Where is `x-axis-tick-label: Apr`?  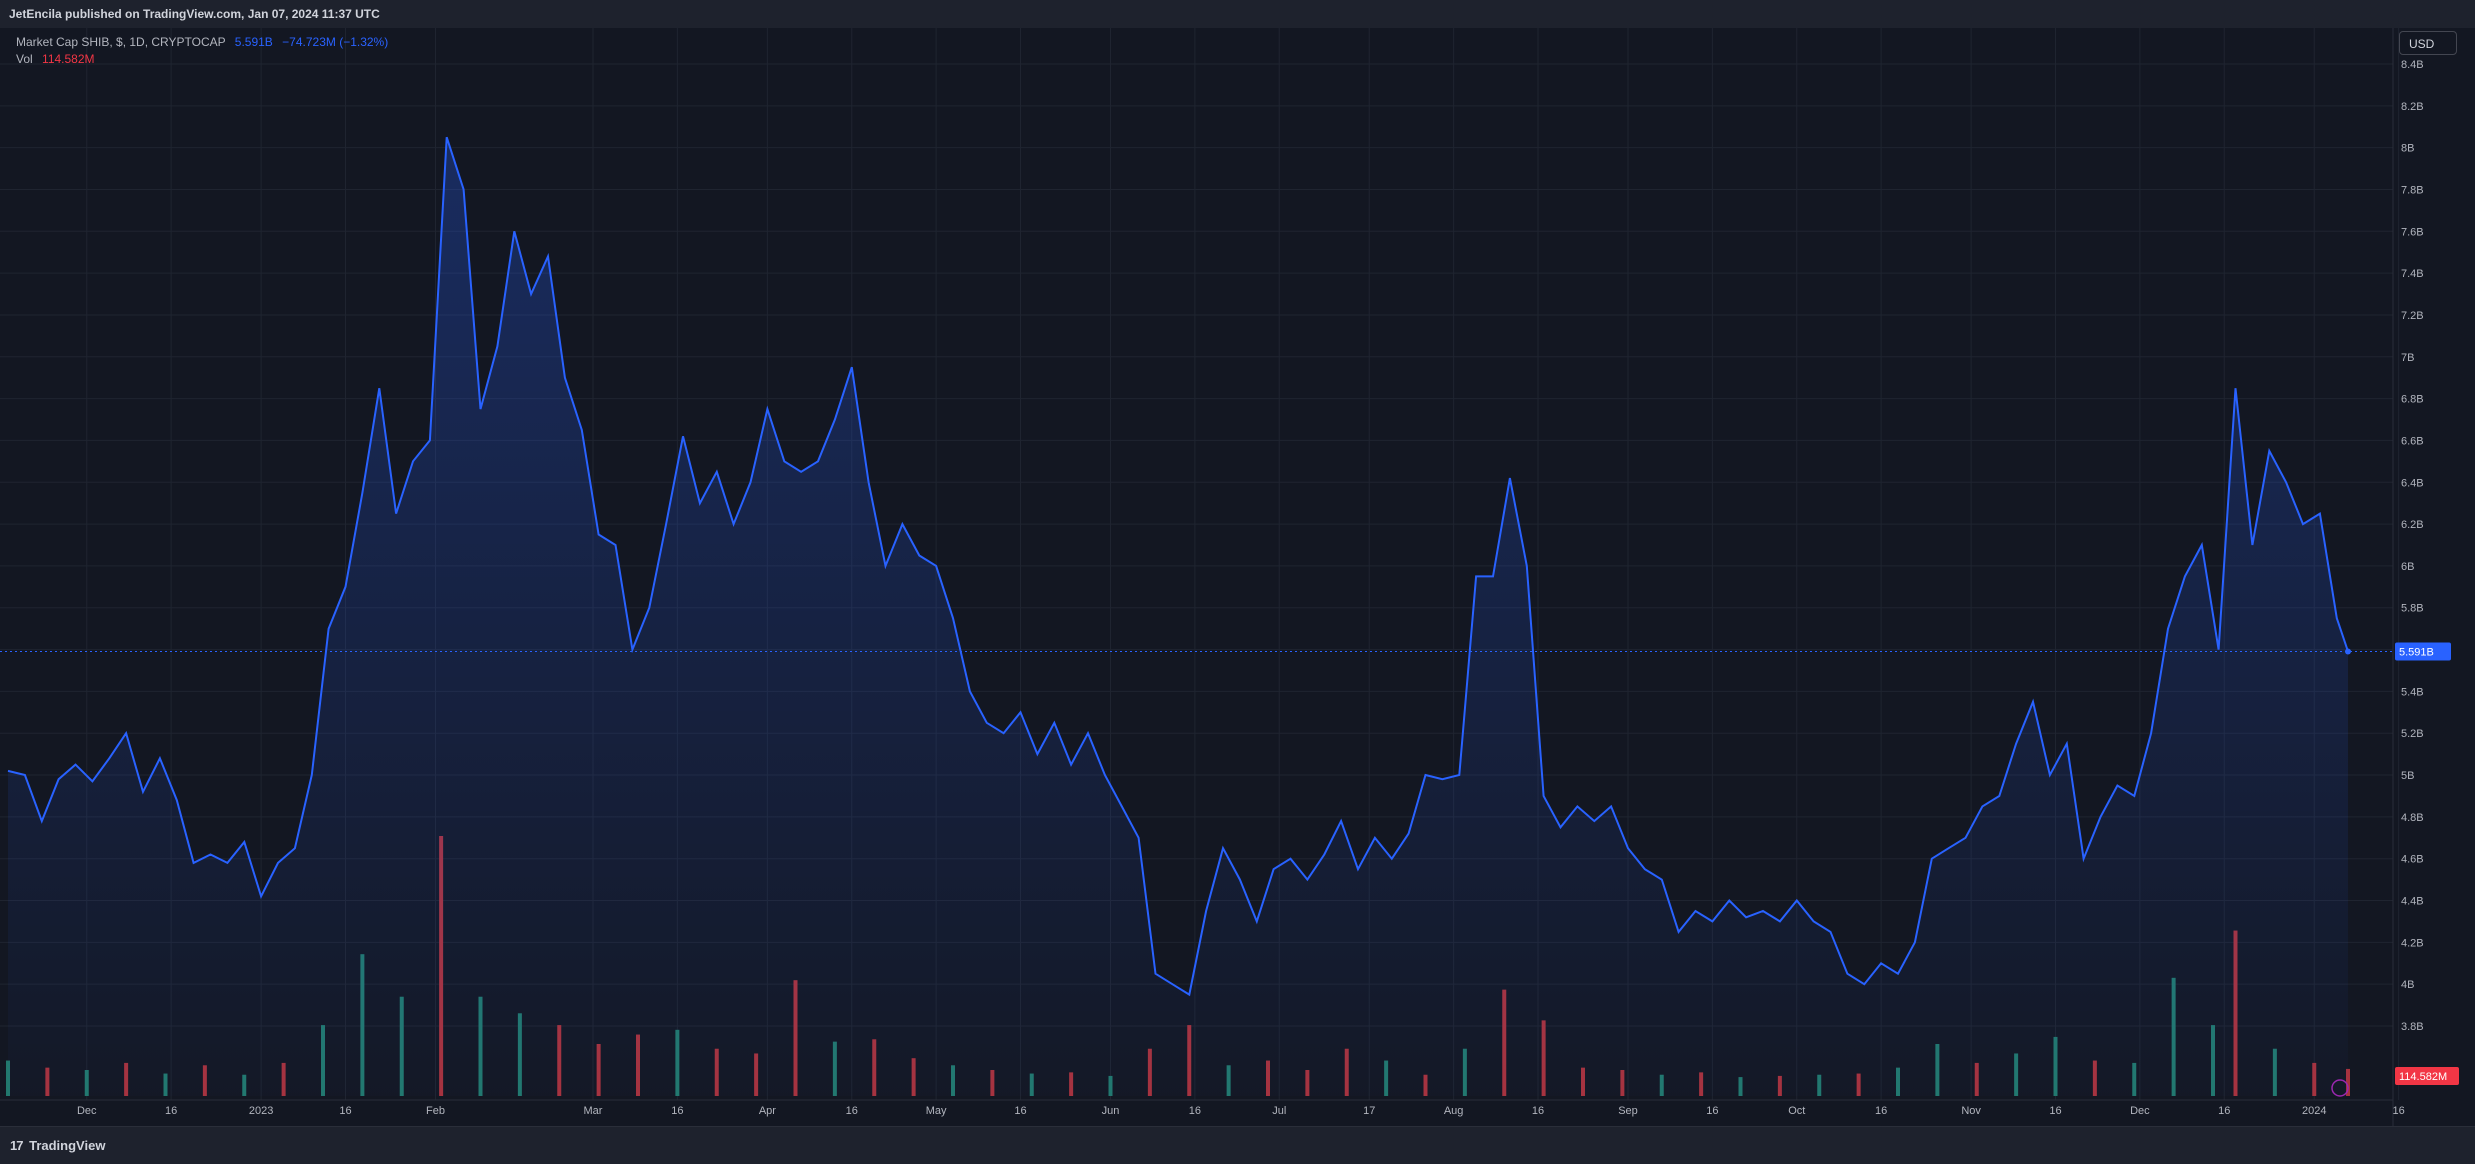
x-axis-tick-label: Apr is located at coordinates (767, 1111).